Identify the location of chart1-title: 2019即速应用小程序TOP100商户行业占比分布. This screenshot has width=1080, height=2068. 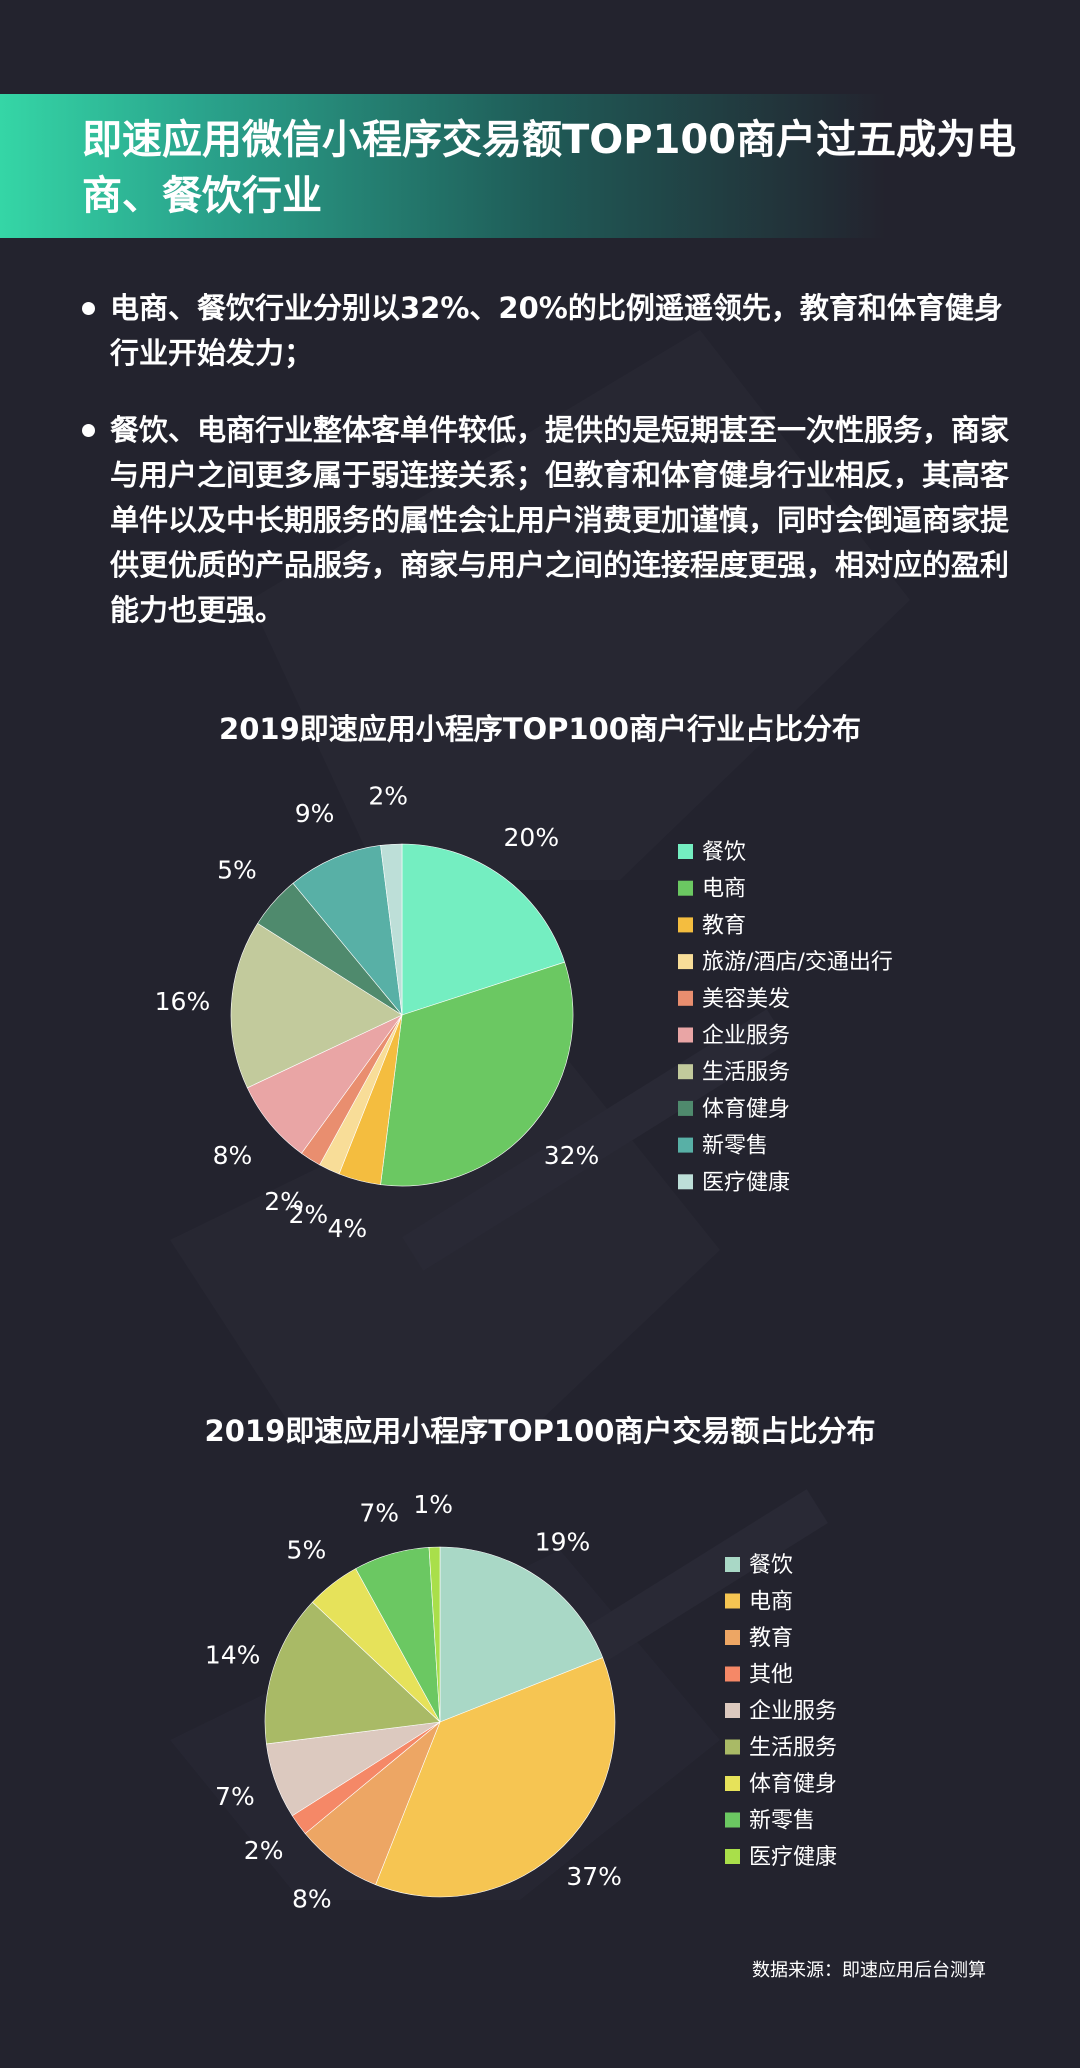
(540, 729).